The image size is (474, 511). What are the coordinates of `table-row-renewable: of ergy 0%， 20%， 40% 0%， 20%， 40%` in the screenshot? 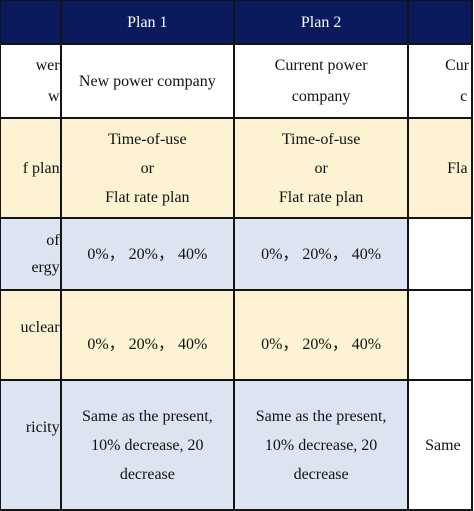 It's located at (236, 254).